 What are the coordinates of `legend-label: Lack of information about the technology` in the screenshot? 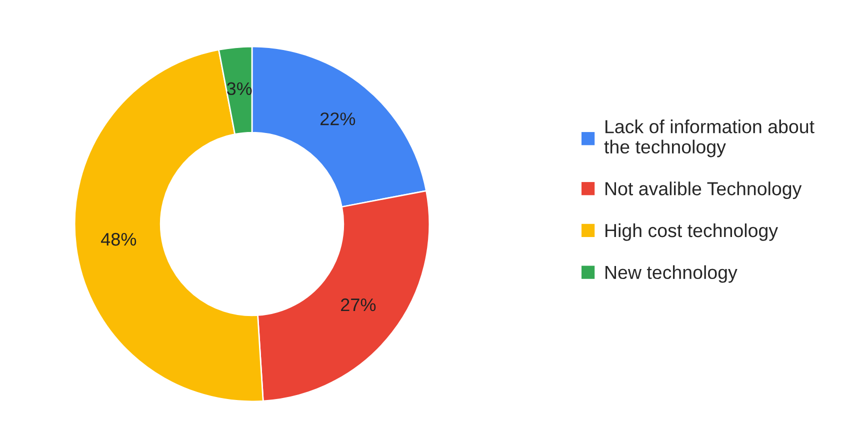 It's located at (709, 139).